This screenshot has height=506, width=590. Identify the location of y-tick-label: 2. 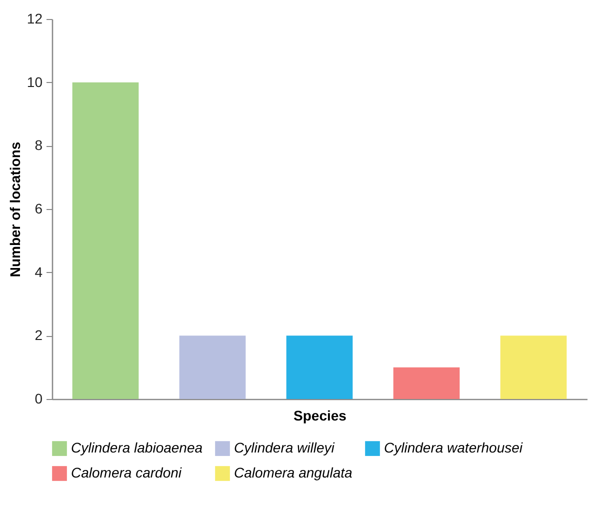
(38, 335).